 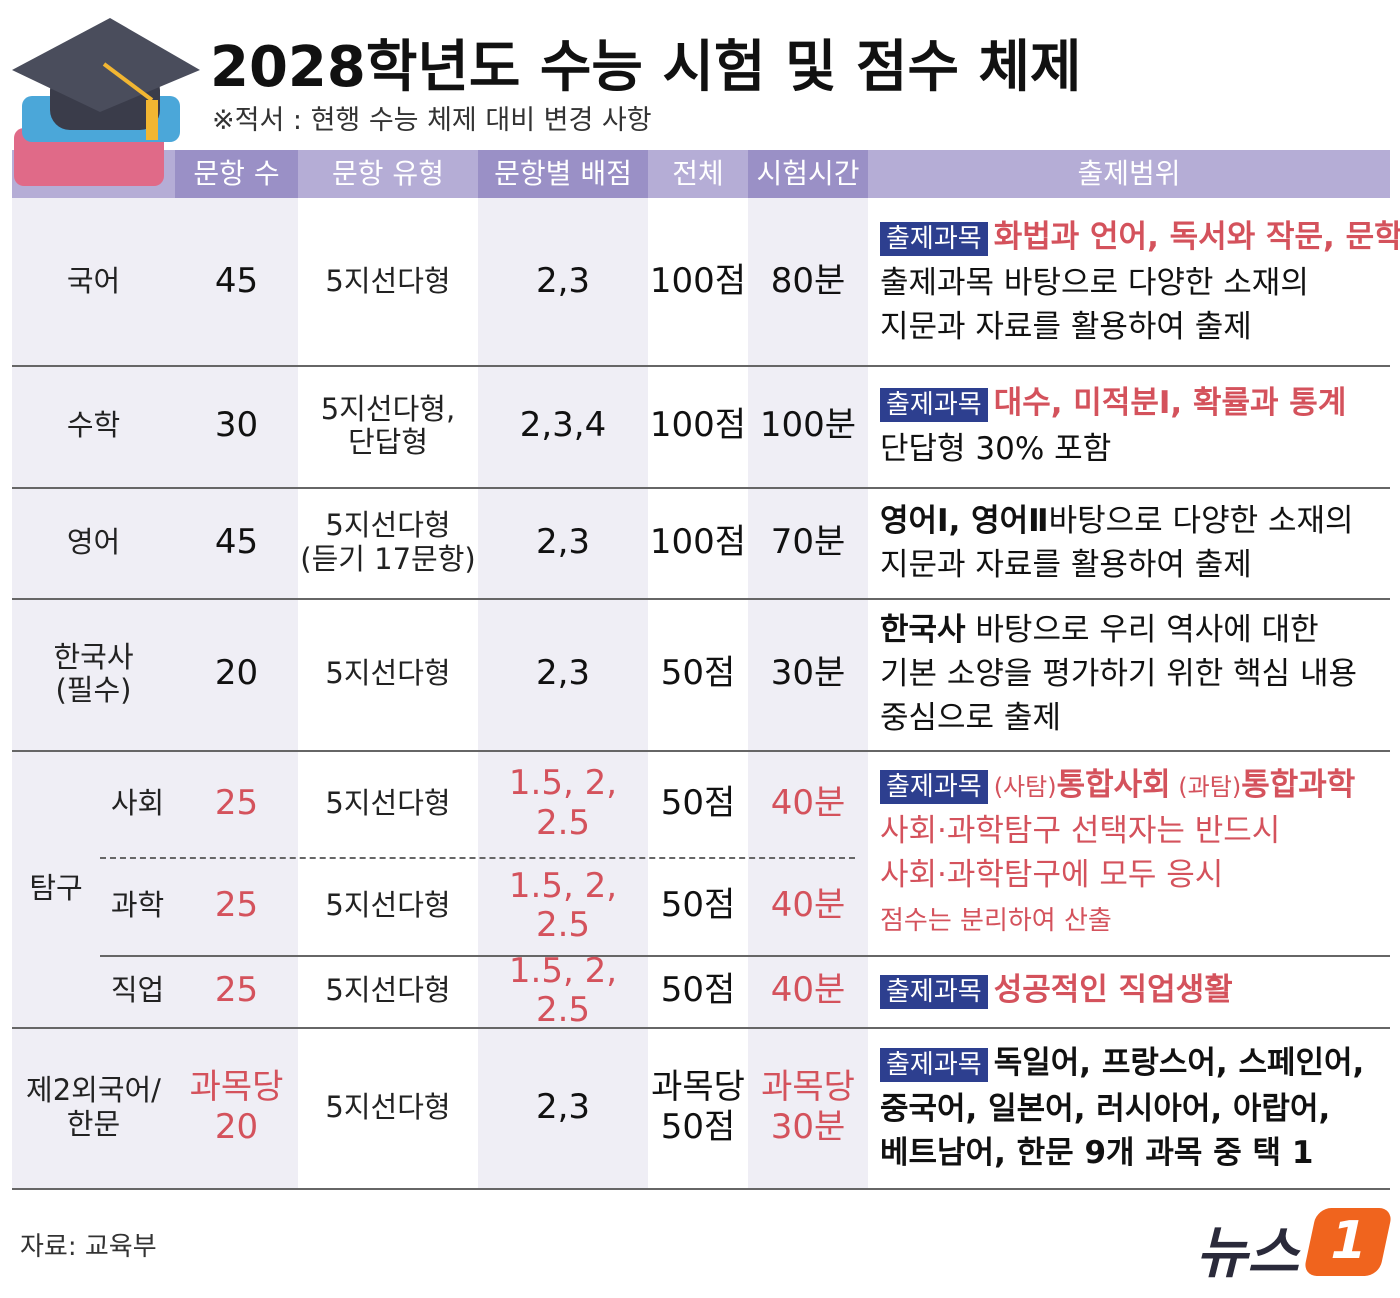 I want to click on table-cell: 과목당 30분, so click(x=808, y=1107).